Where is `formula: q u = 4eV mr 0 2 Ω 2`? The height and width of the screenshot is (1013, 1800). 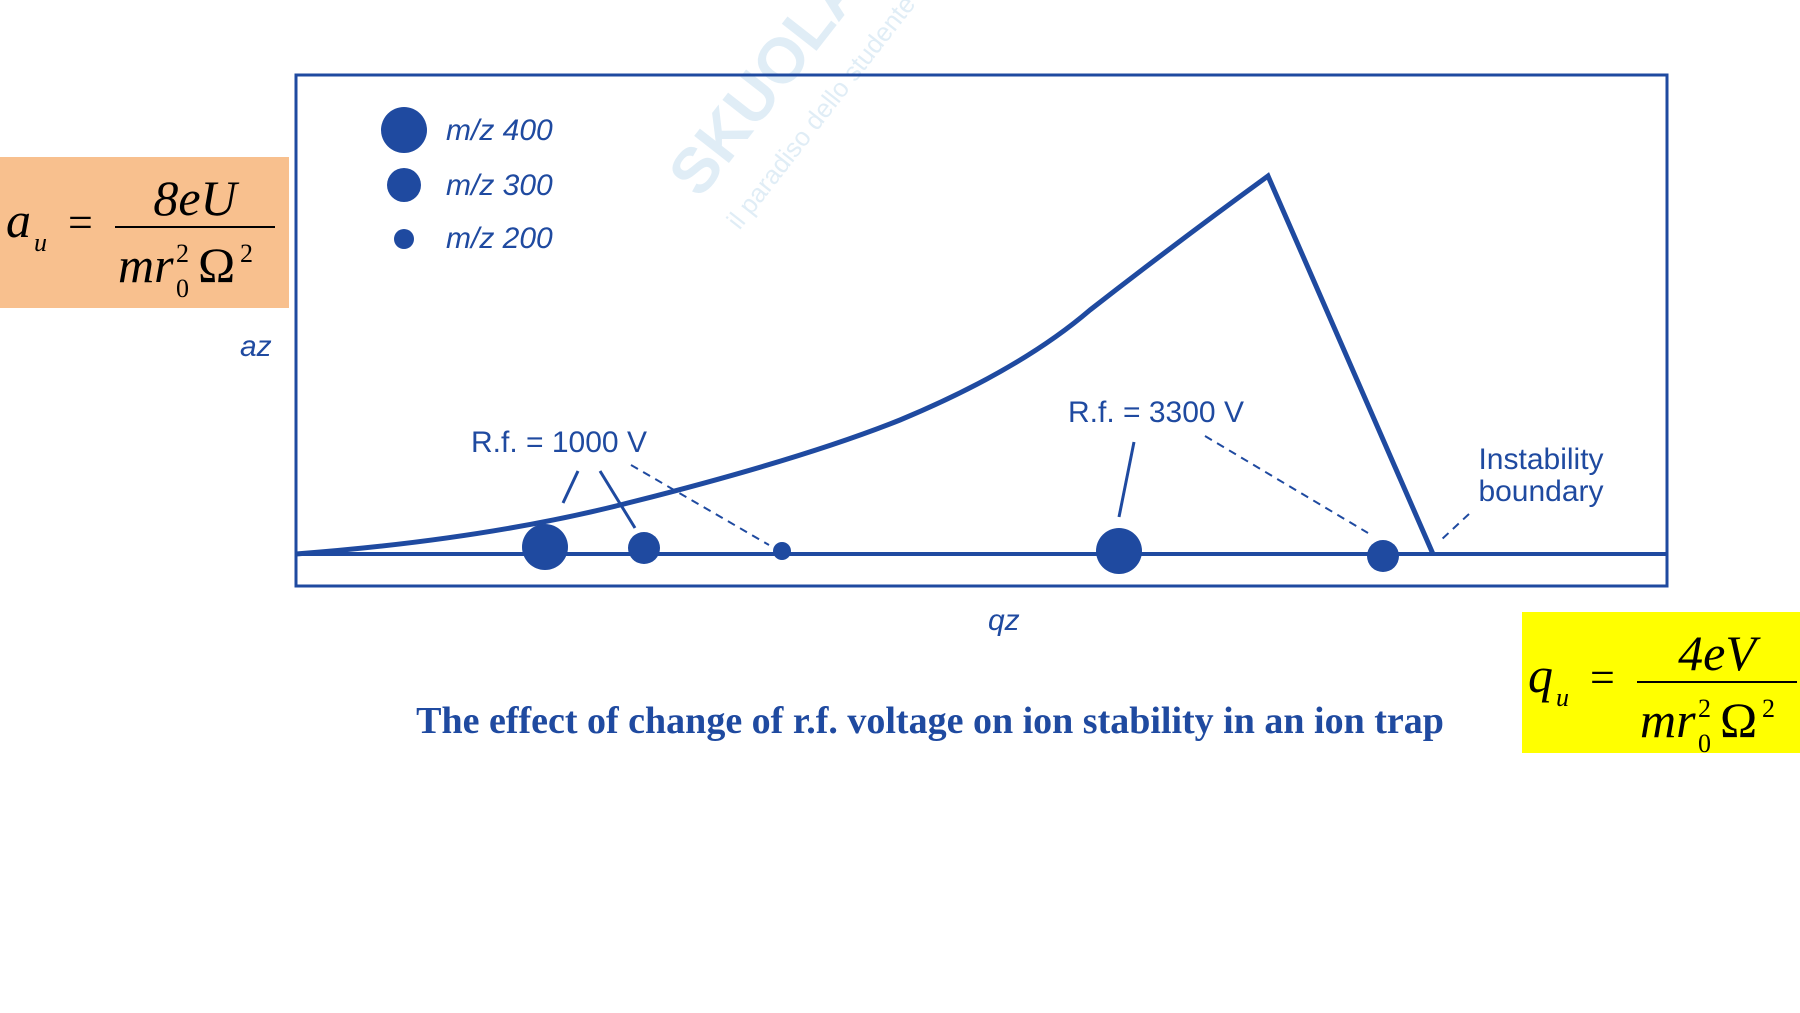
formula: q u = 4eV mr 0 2 Ω 2 is located at coordinates (1662, 691).